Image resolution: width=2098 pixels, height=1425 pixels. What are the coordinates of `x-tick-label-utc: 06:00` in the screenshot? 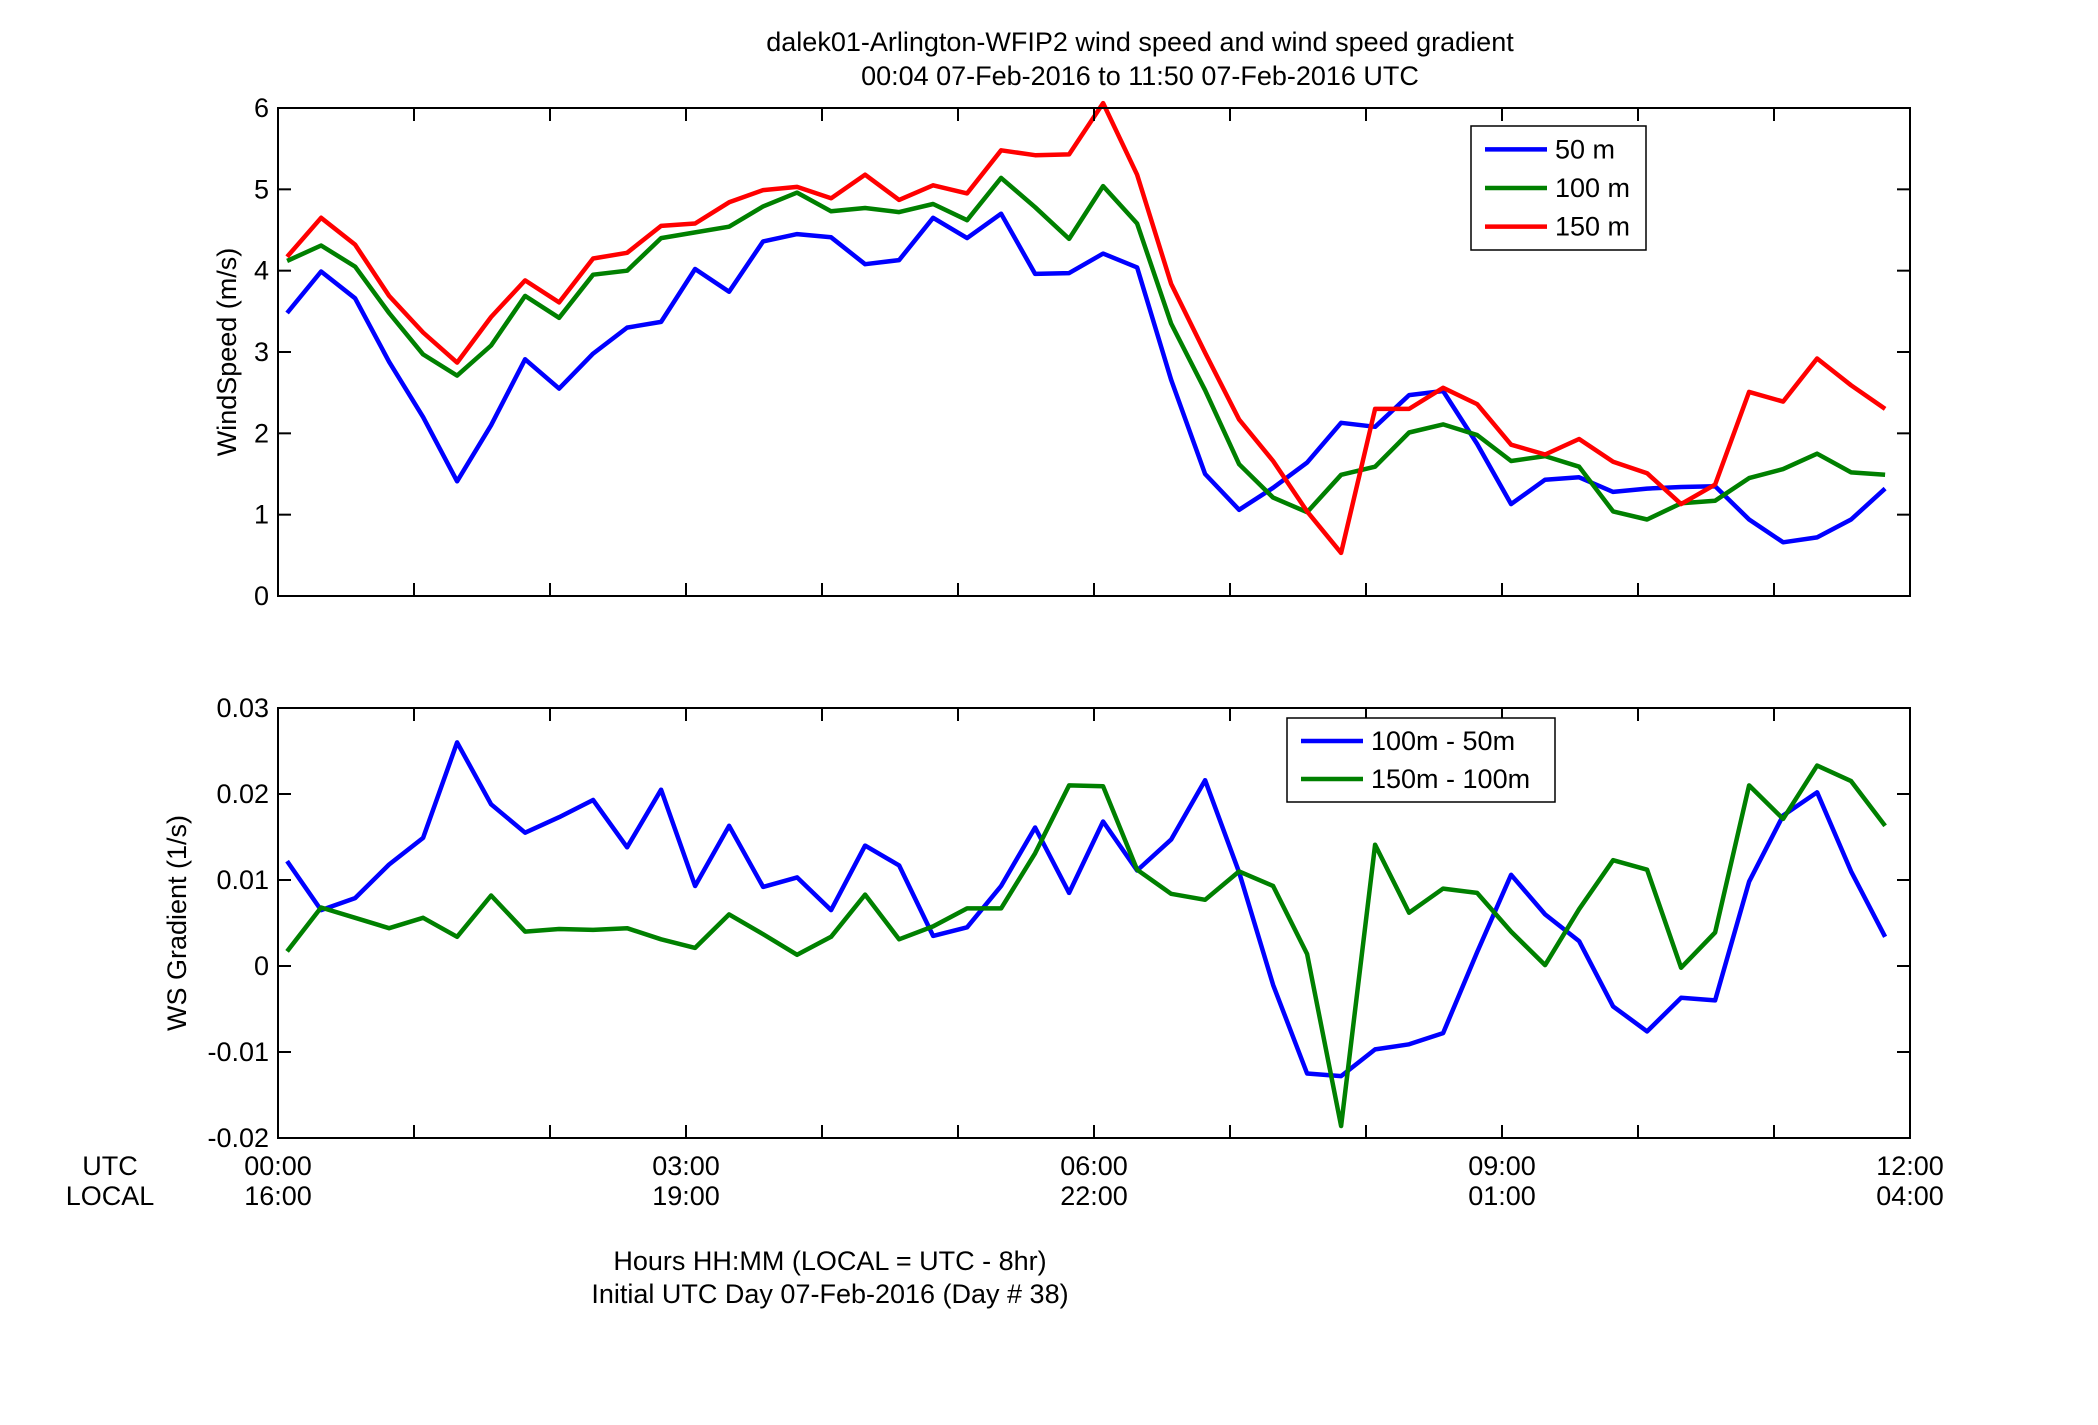 It's located at (1094, 1166).